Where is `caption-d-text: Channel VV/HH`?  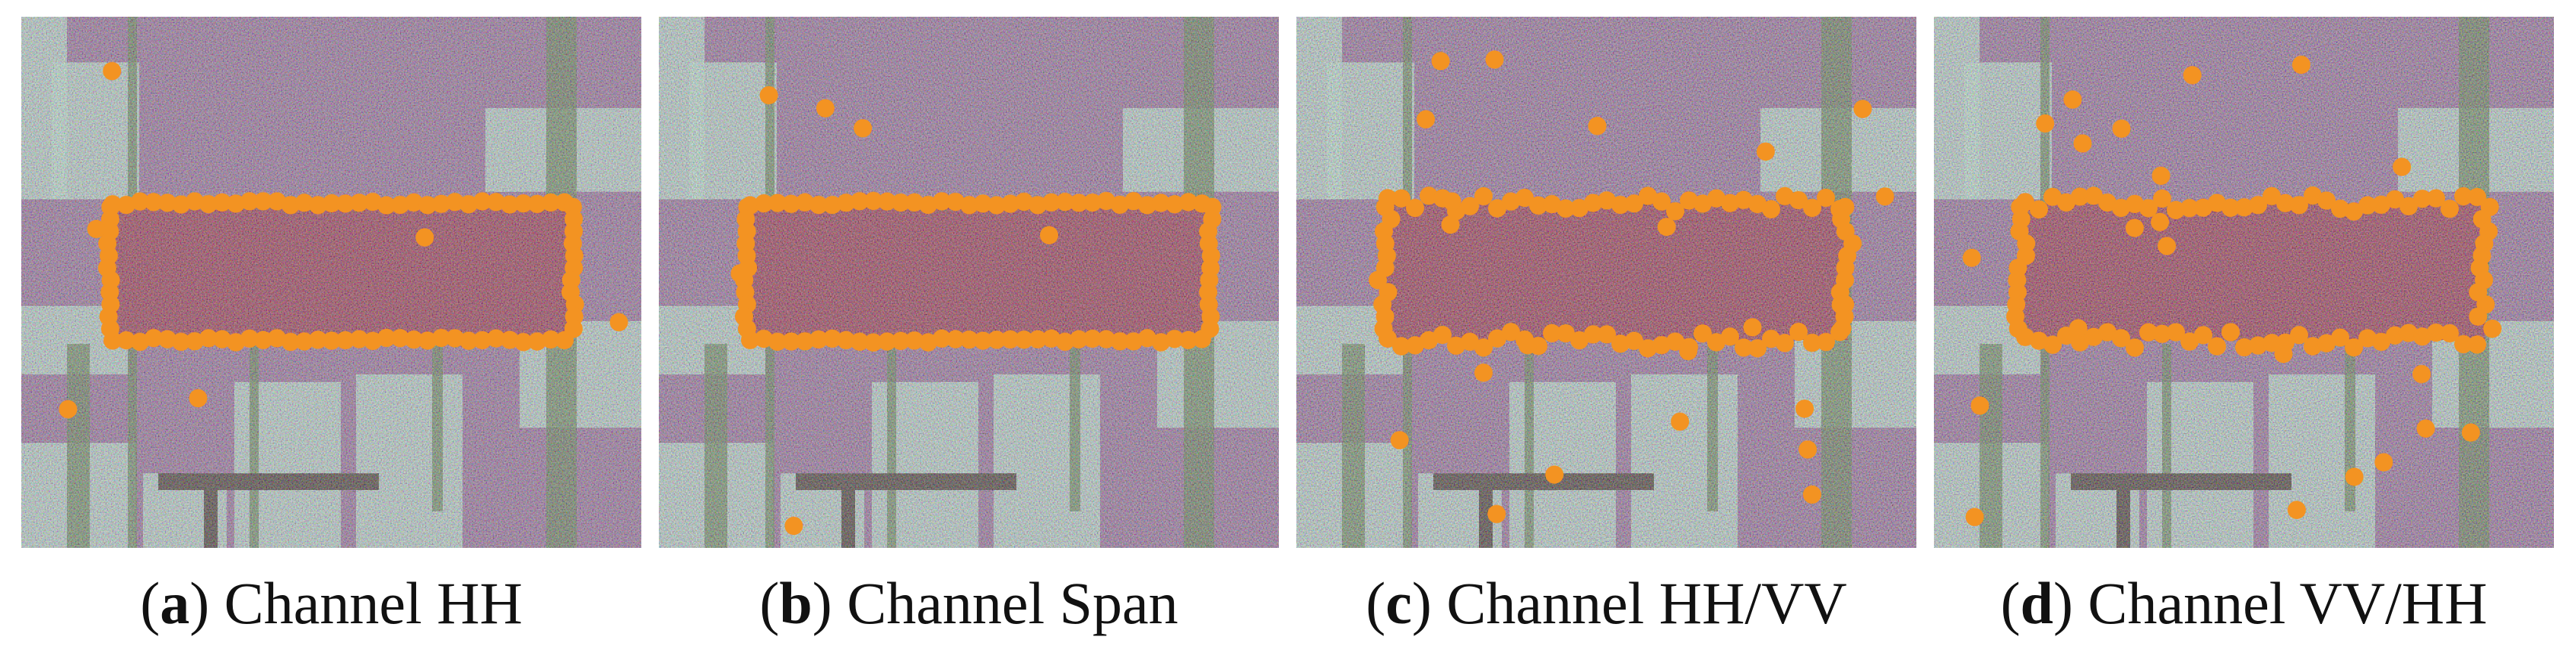
caption-d-text: Channel VV/HH is located at coordinates (2288, 603).